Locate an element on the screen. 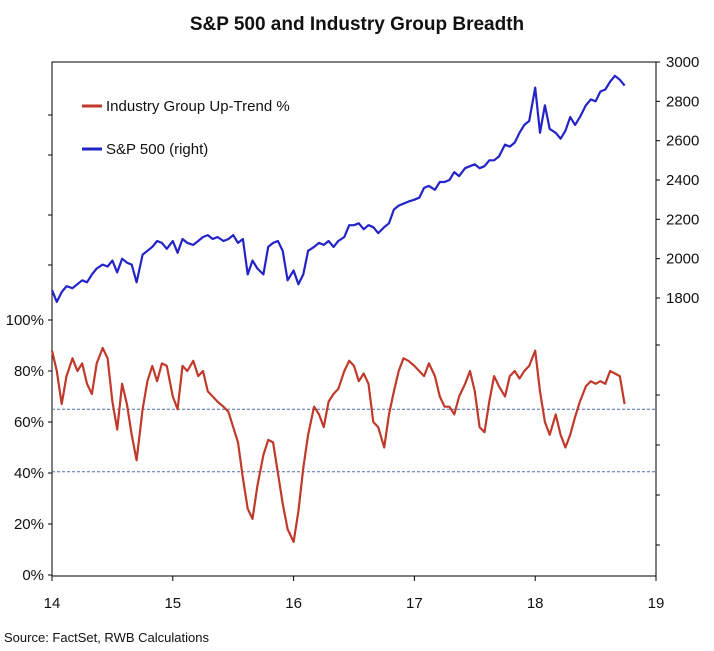 This screenshot has height=651, width=714. x-tick-label: 16 is located at coordinates (293, 603).